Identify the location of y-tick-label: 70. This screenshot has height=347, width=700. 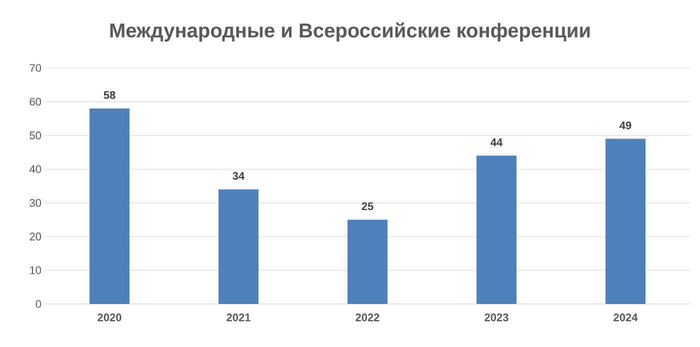
(36, 68).